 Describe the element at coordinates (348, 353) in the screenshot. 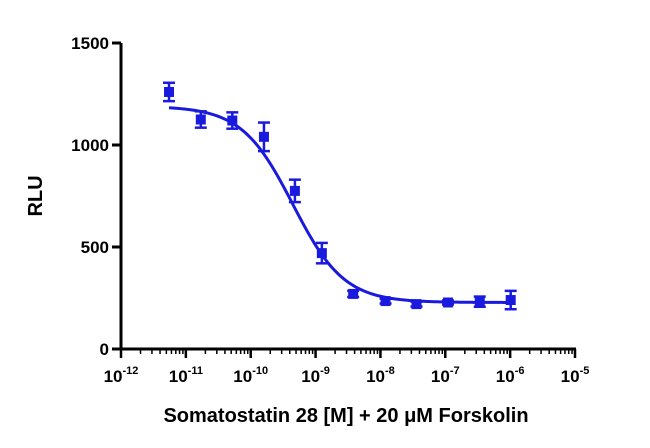

I see `x-ticks` at that location.